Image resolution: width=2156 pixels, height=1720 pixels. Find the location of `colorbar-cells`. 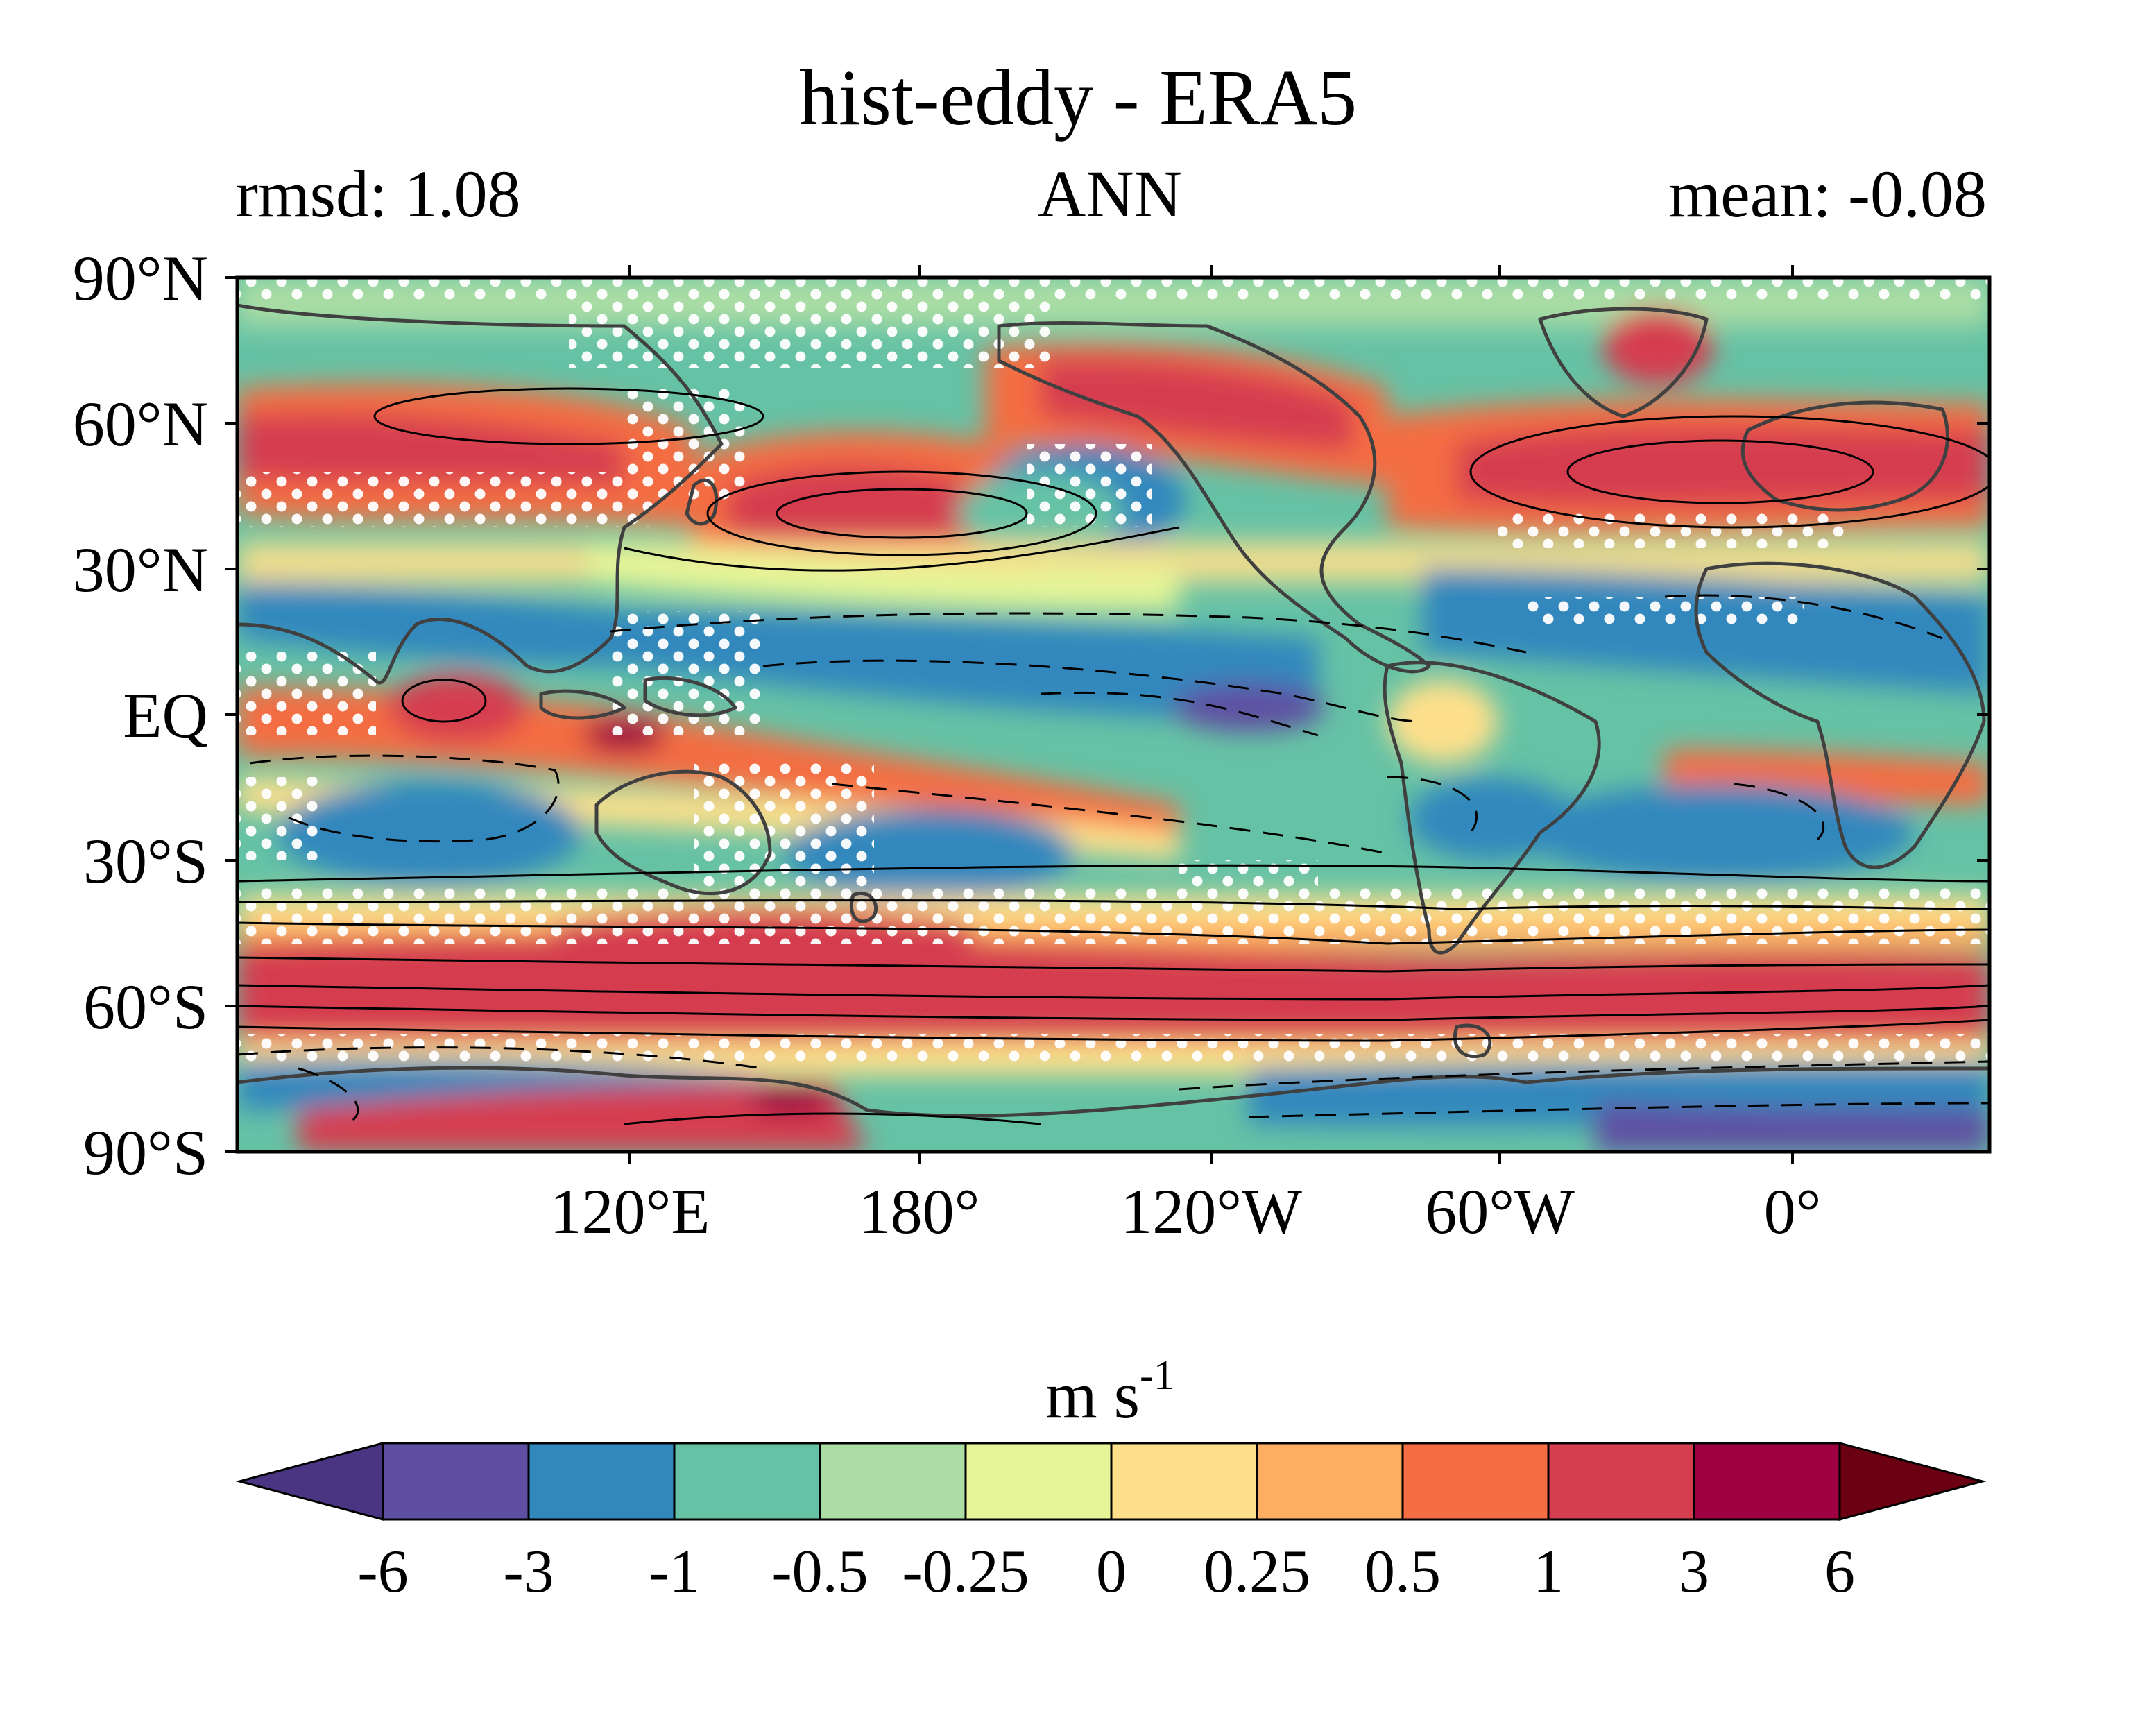

colorbar-cells is located at coordinates (1111, 1481).